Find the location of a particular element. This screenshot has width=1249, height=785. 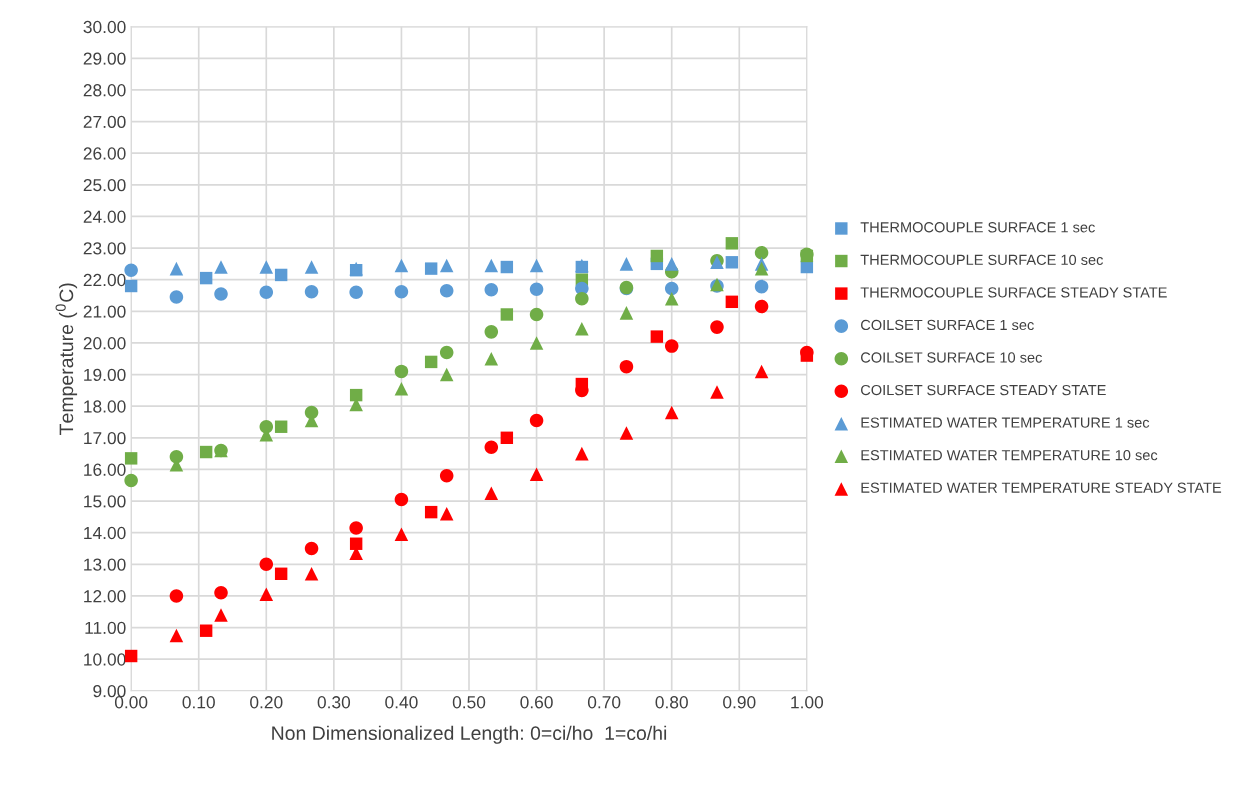

y-tick-label: 25.00 is located at coordinates (104, 185).